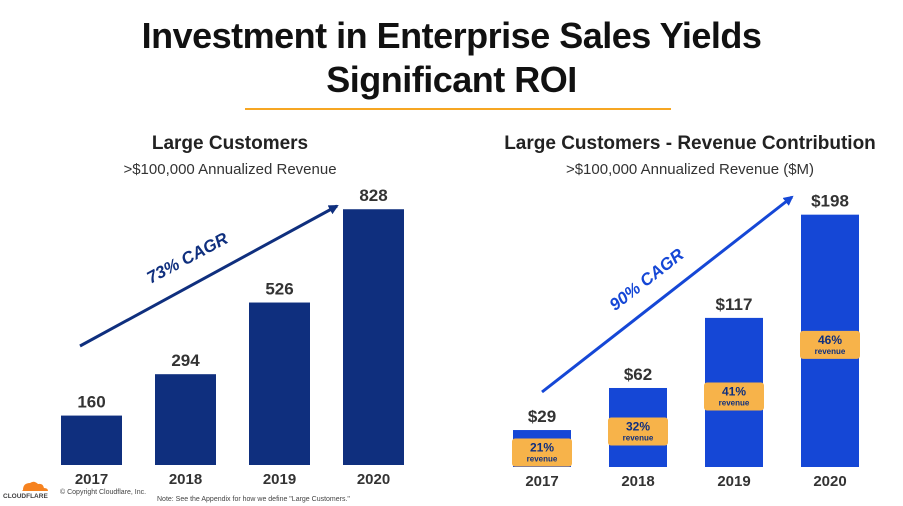 The width and height of the screenshot is (903, 506). Describe the element at coordinates (373, 337) in the screenshot. I see `bar-2020` at that location.